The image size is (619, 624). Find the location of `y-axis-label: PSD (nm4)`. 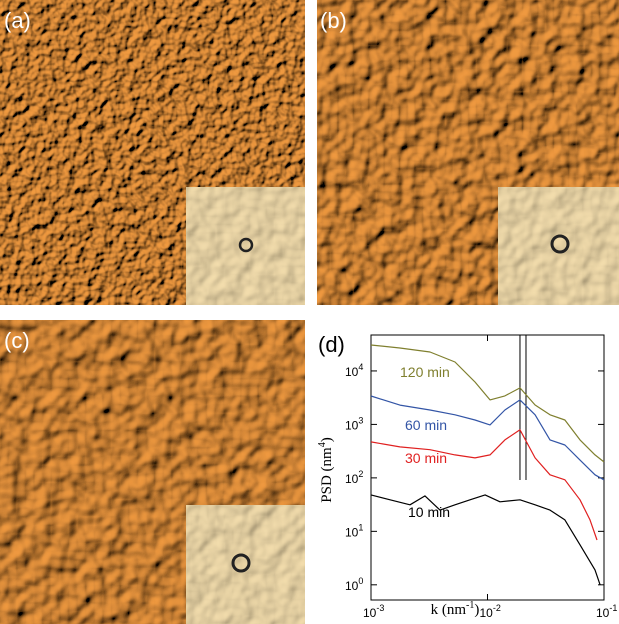

y-axis-label: PSD (nm4) is located at coordinates (326, 469).